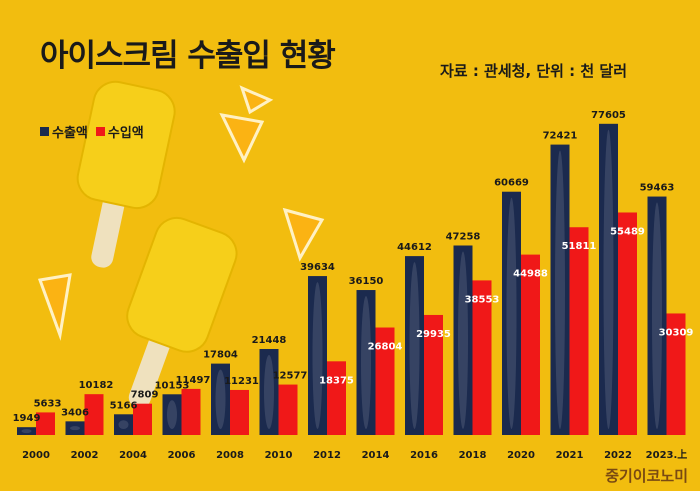  I want to click on legend-item-export: 수출액, so click(64, 131).